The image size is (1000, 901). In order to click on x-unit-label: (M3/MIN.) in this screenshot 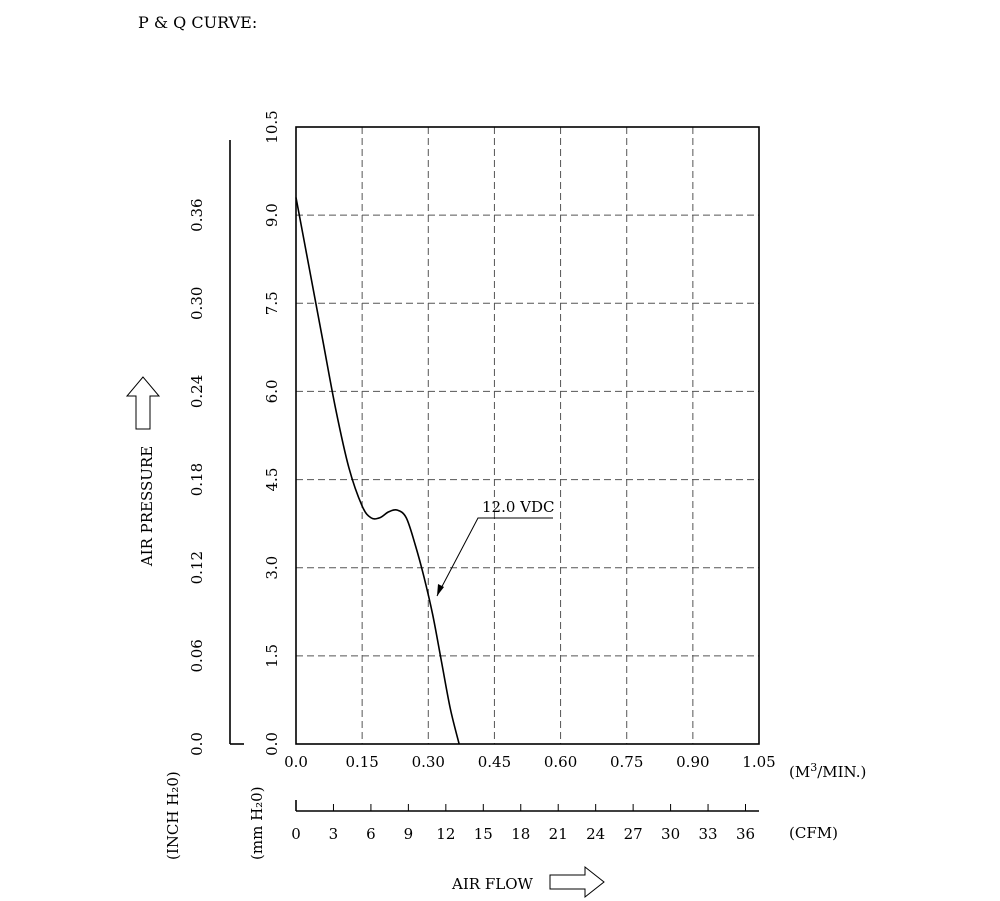, I will do `click(827, 771)`.